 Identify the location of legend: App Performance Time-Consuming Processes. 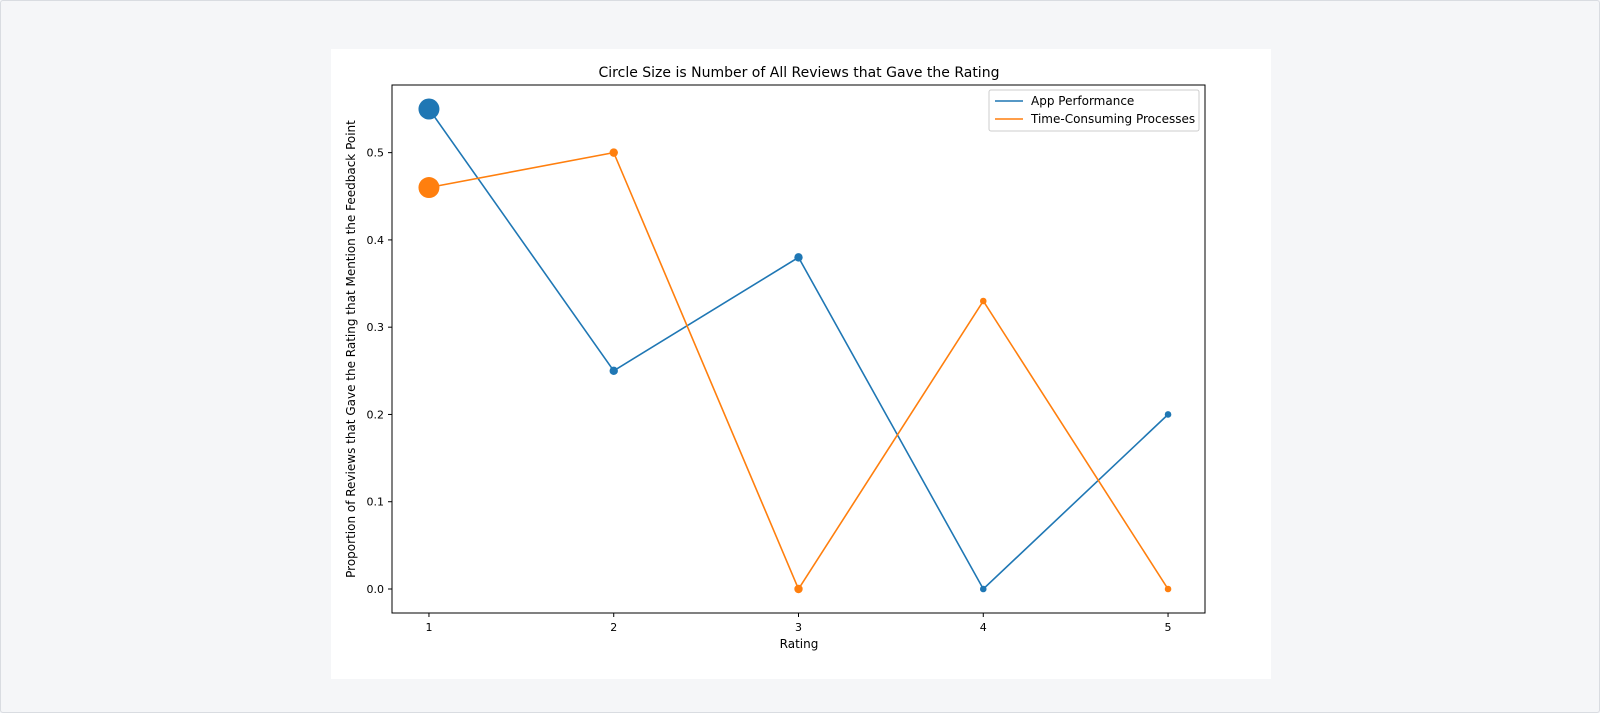
(1094, 110).